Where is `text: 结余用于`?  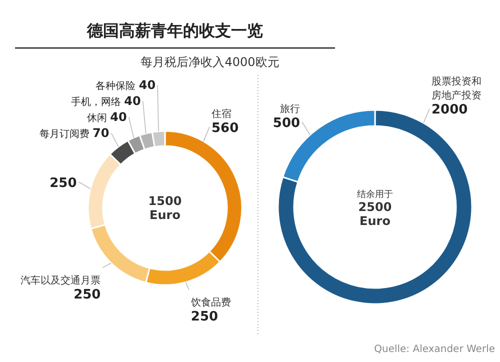
text: 结余用于 is located at coordinates (375, 194).